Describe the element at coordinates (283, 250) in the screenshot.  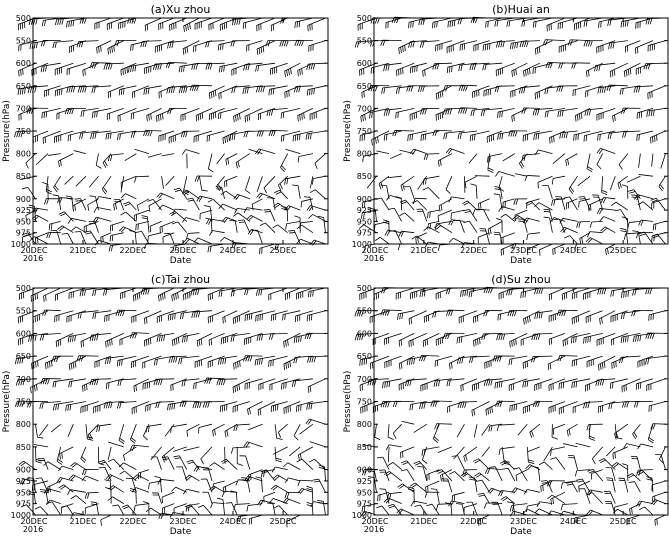
I see `x-tick-label: 25DEC` at that location.